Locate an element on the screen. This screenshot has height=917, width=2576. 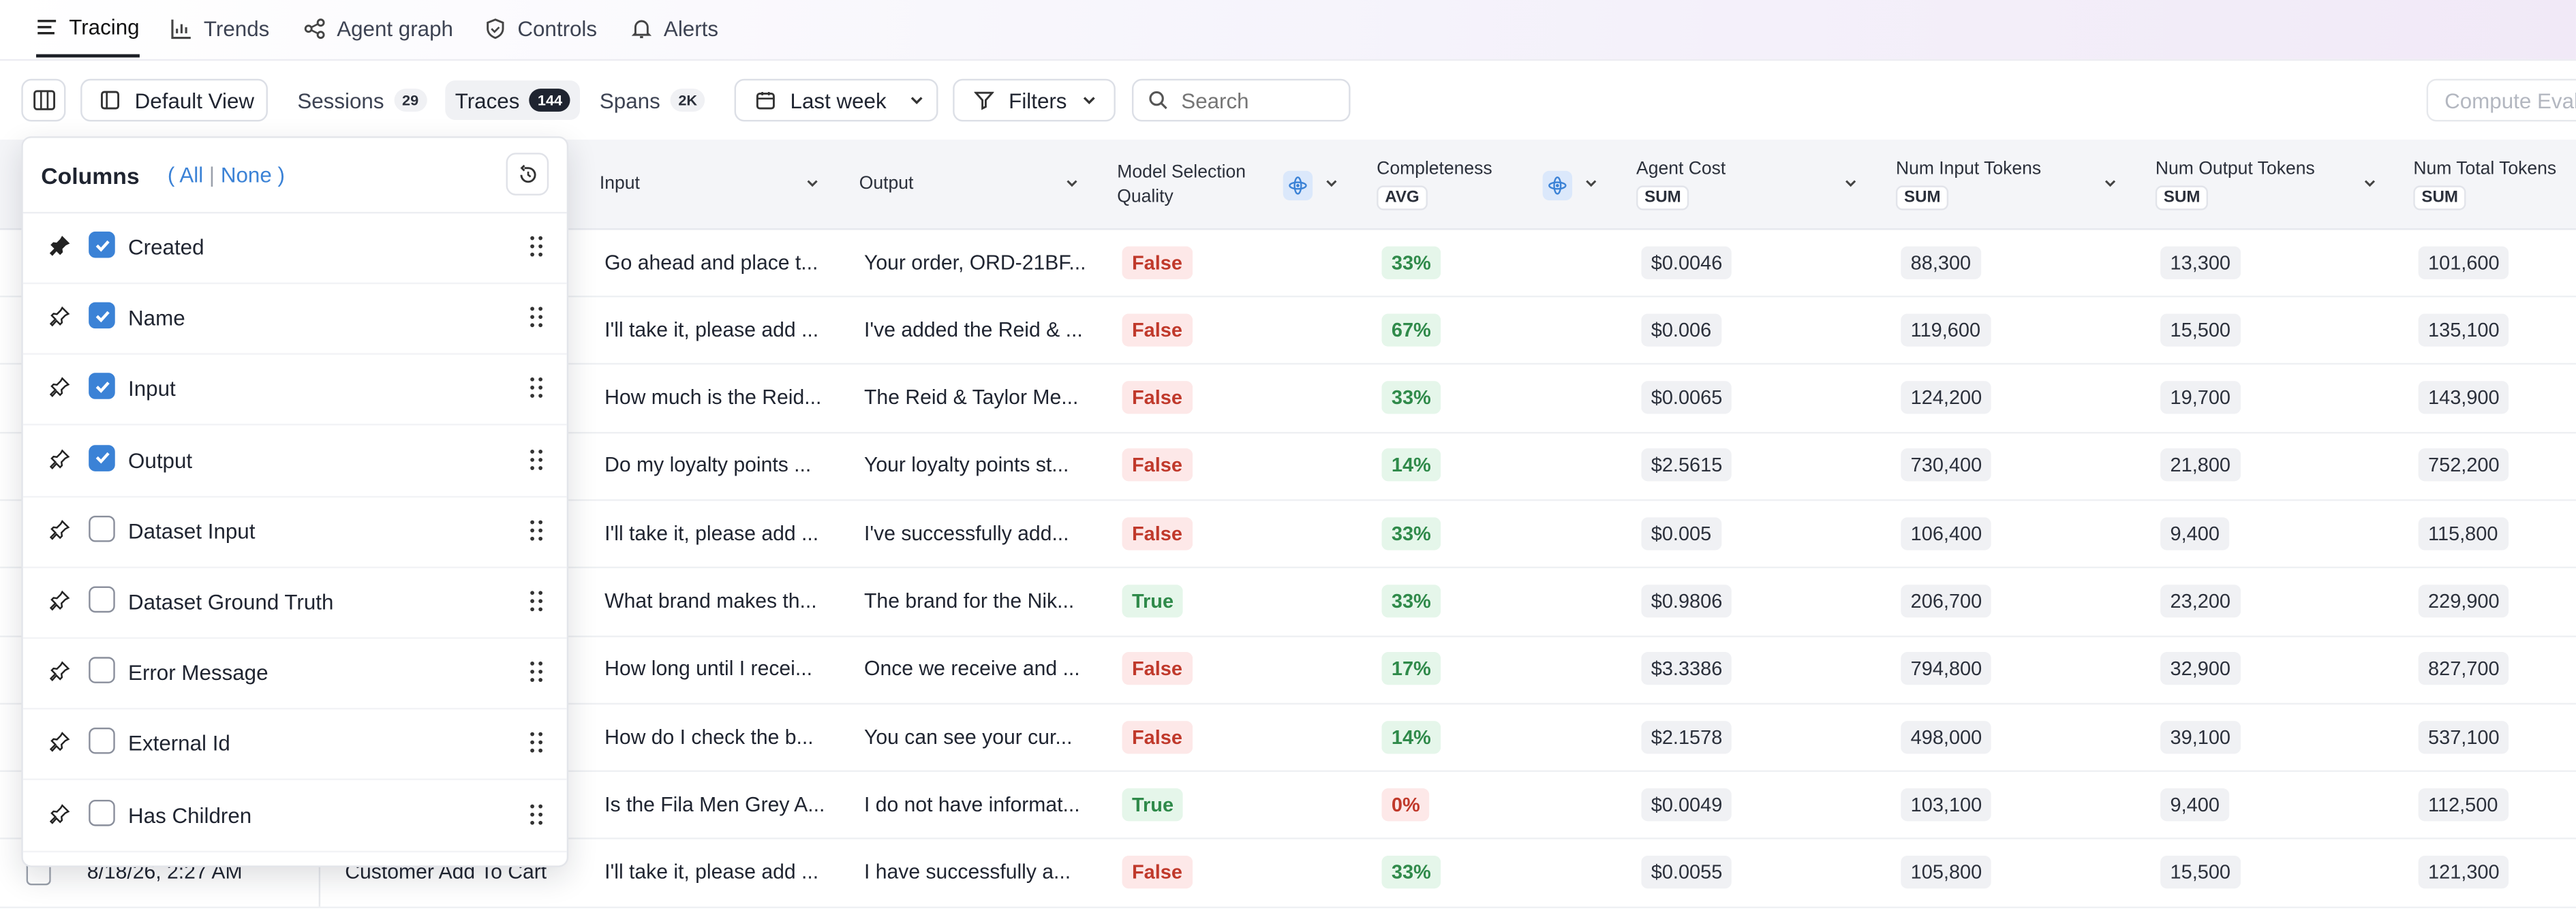
header-completeness: Completeness AVG is located at coordinates (1434, 184).